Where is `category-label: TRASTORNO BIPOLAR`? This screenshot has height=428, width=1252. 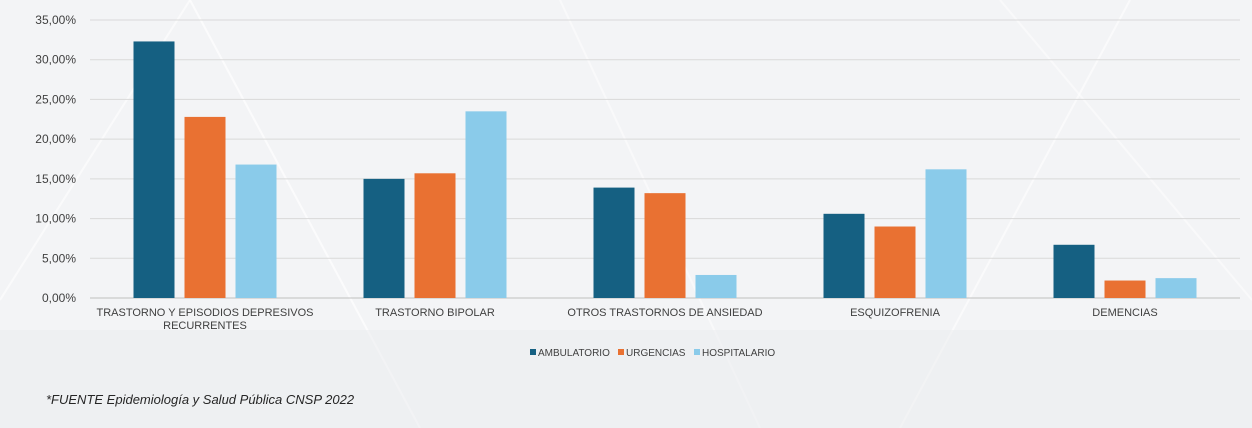
category-label: TRASTORNO BIPOLAR is located at coordinates (435, 313).